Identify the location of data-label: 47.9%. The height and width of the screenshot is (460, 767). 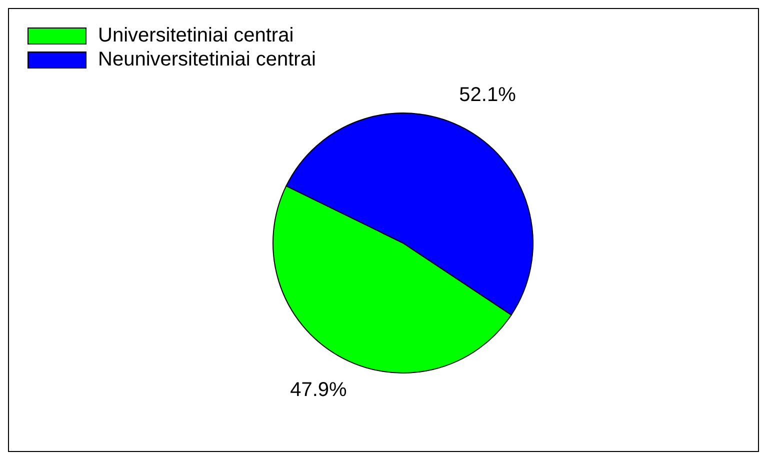
(319, 389).